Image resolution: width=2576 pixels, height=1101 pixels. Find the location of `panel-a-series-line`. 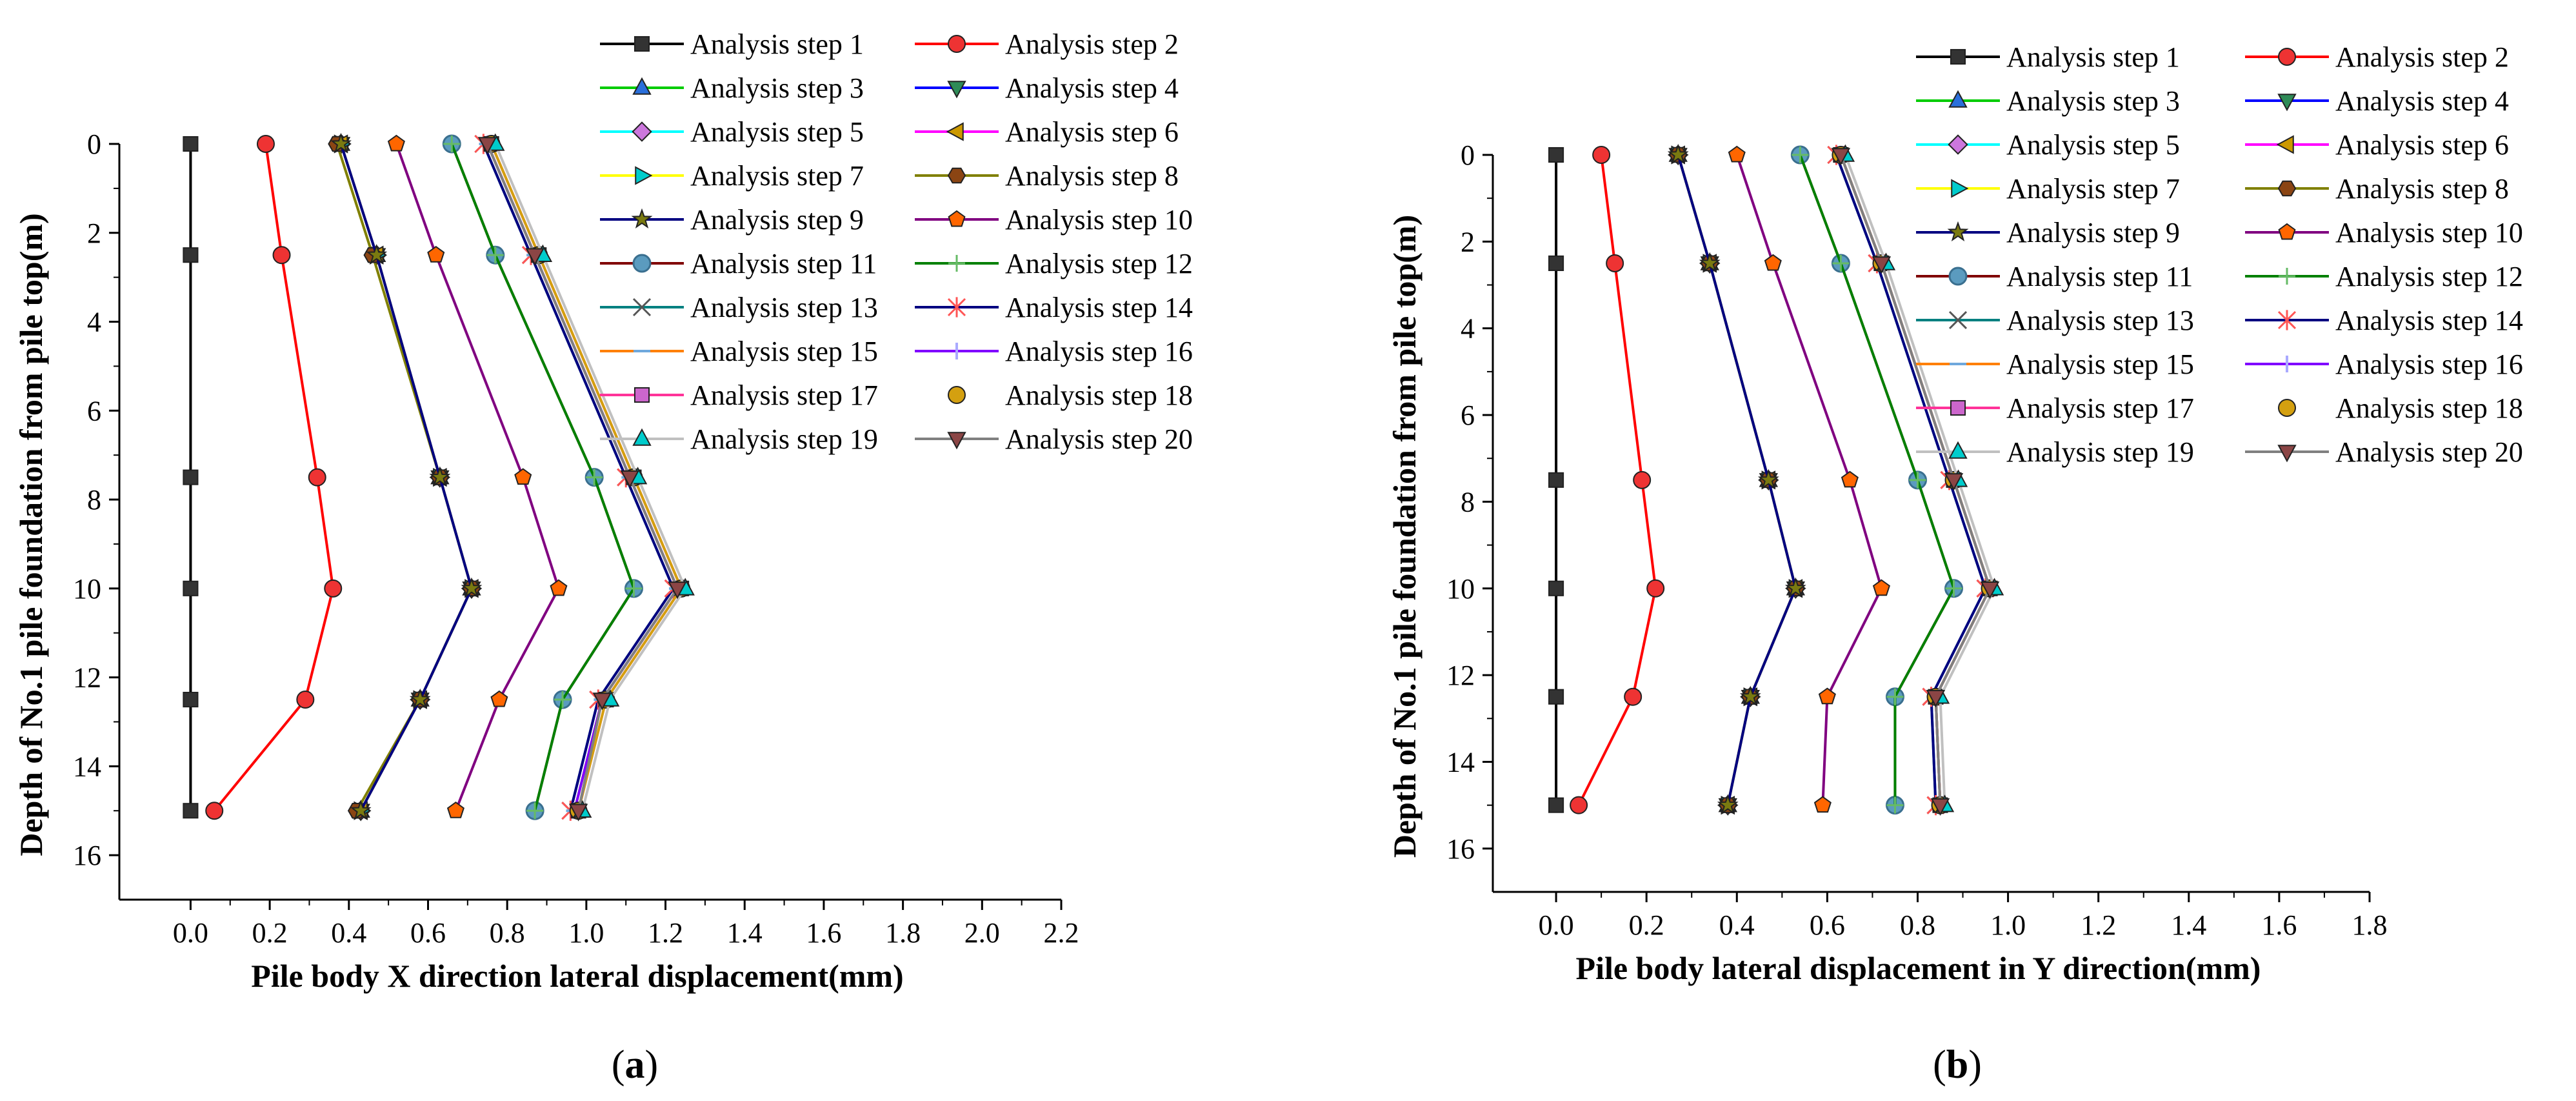

panel-a-series-line is located at coordinates (406, 477).